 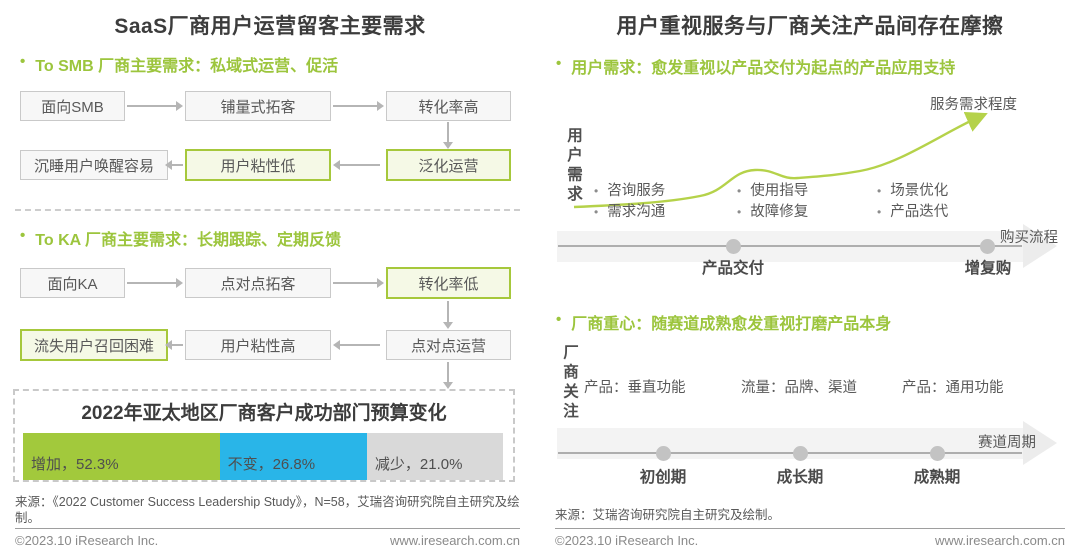 What do you see at coordinates (258, 283) in the screenshot?
I see `flow-box: 点对点拓客` at bounding box center [258, 283].